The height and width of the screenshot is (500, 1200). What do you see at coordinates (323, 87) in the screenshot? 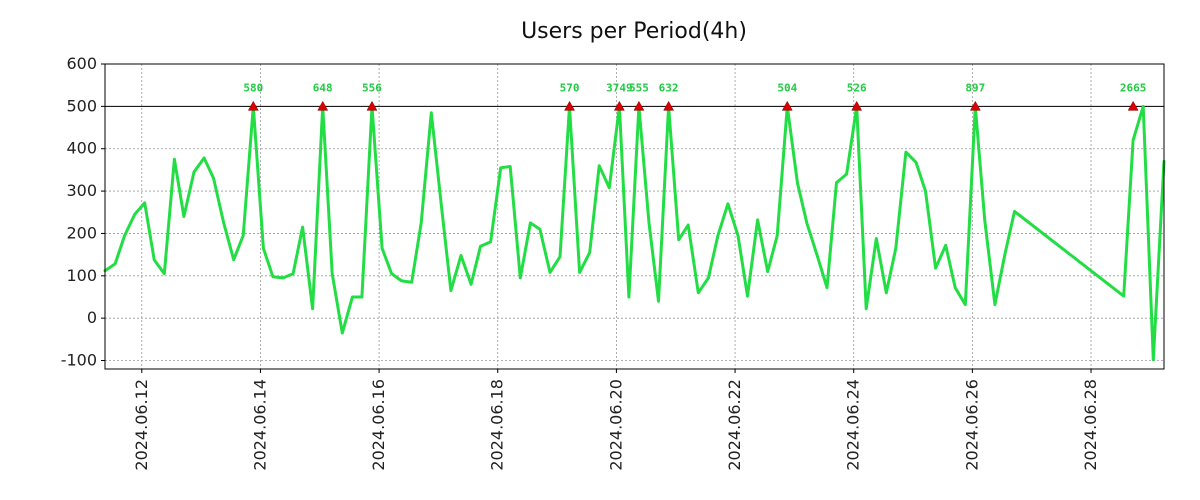
I see `peak-label: 648` at bounding box center [323, 87].